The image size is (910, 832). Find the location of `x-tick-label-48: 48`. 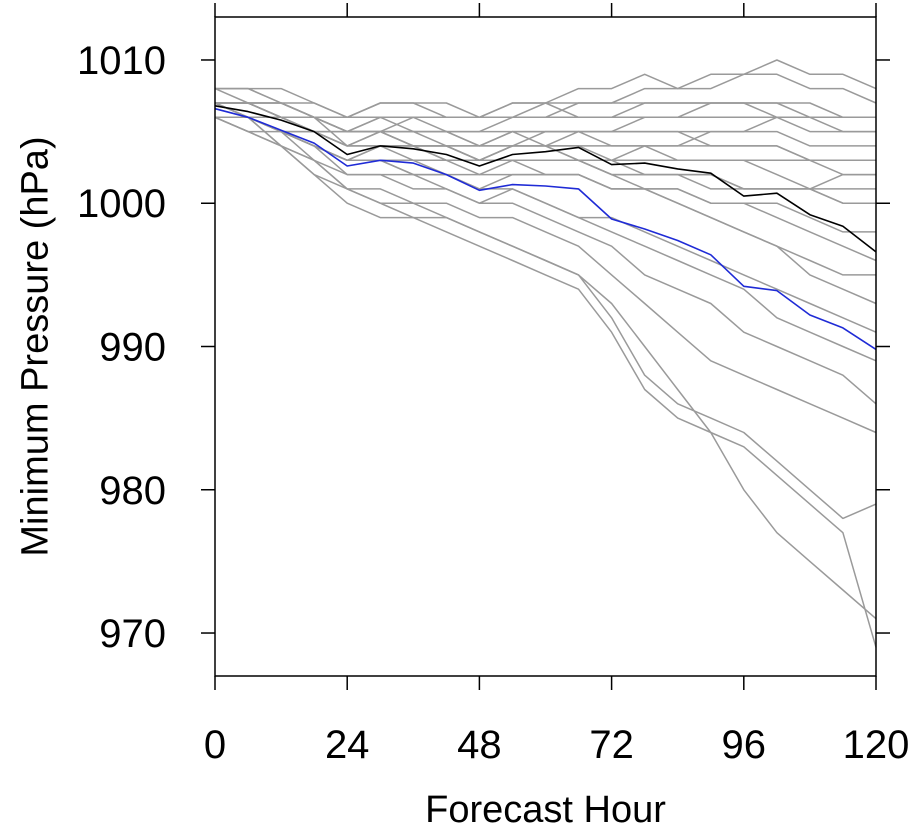

x-tick-label-48: 48 is located at coordinates (479, 745).